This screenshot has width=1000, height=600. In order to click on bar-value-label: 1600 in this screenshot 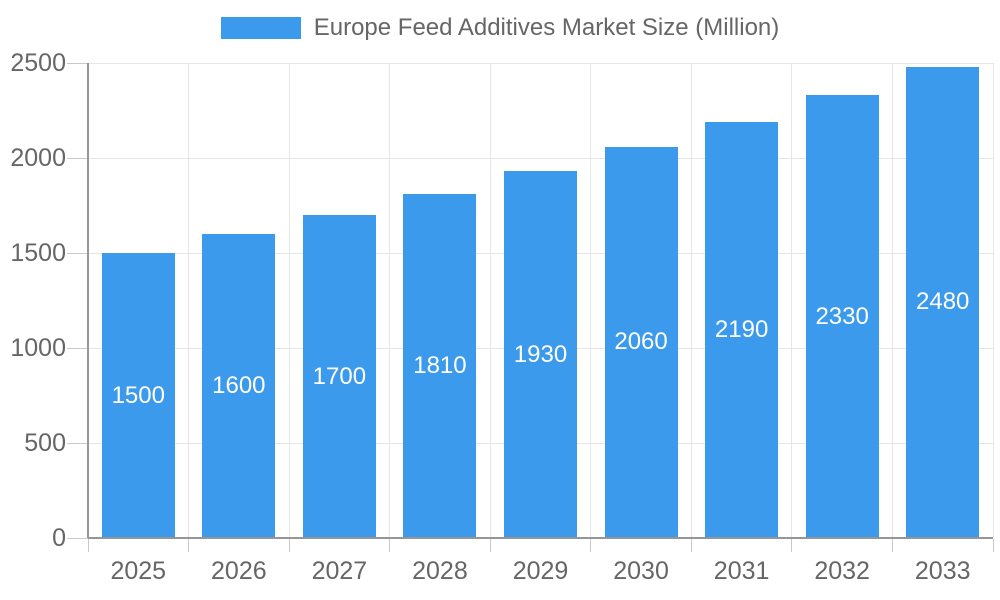, I will do `click(239, 385)`.